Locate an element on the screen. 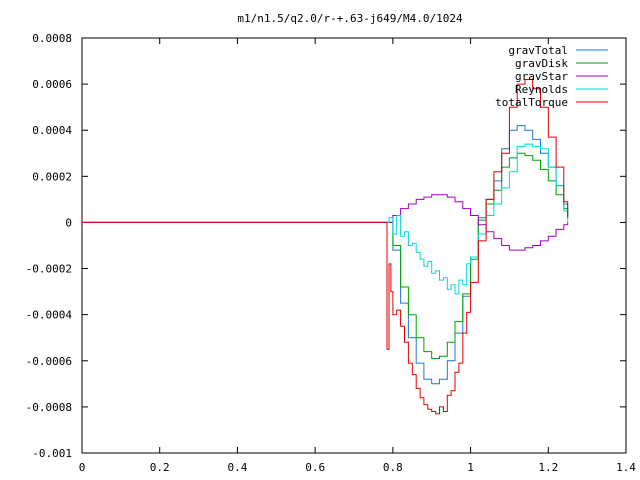  x-tick-label: 0.4 is located at coordinates (237, 467).